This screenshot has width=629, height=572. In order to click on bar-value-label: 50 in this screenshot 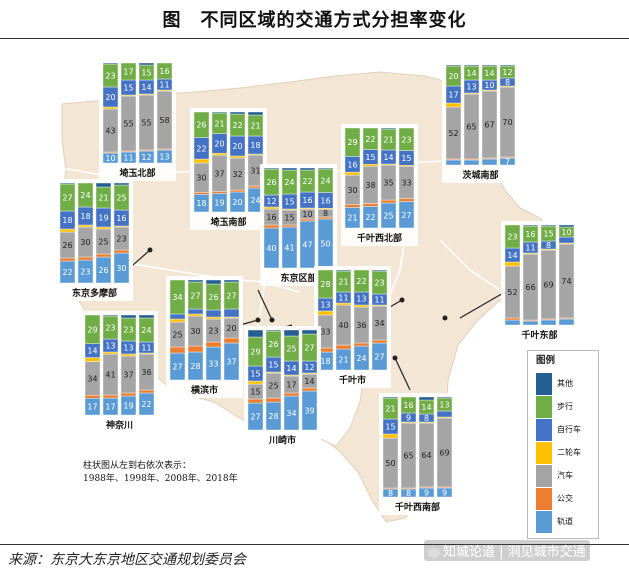, I will do `click(390, 463)`.